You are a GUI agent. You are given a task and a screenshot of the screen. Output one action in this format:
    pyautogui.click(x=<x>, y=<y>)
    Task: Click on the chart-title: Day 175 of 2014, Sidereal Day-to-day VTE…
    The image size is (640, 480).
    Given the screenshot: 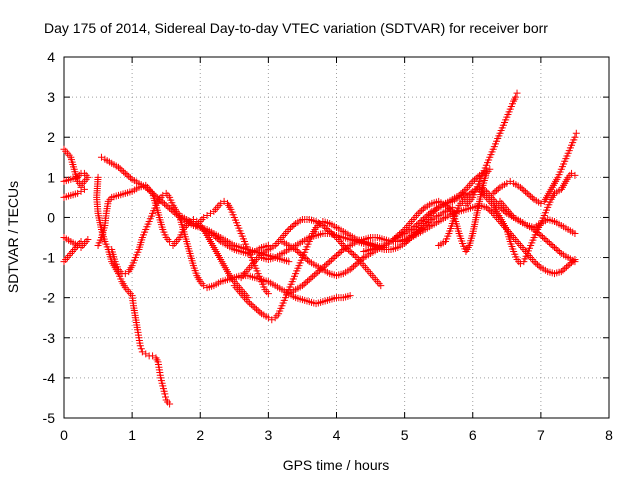 What is the action you would take?
    pyautogui.click(x=296, y=28)
    